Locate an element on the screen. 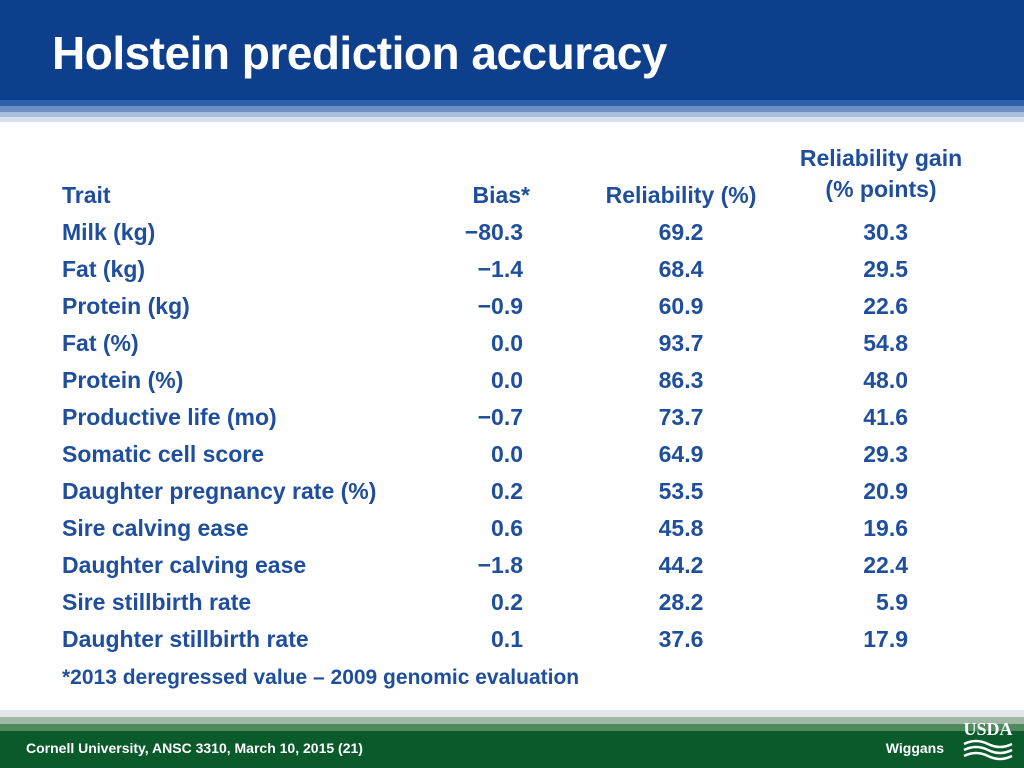  table-row: Productive life (mo) −0.7 73.7 41.6 is located at coordinates (512, 417).